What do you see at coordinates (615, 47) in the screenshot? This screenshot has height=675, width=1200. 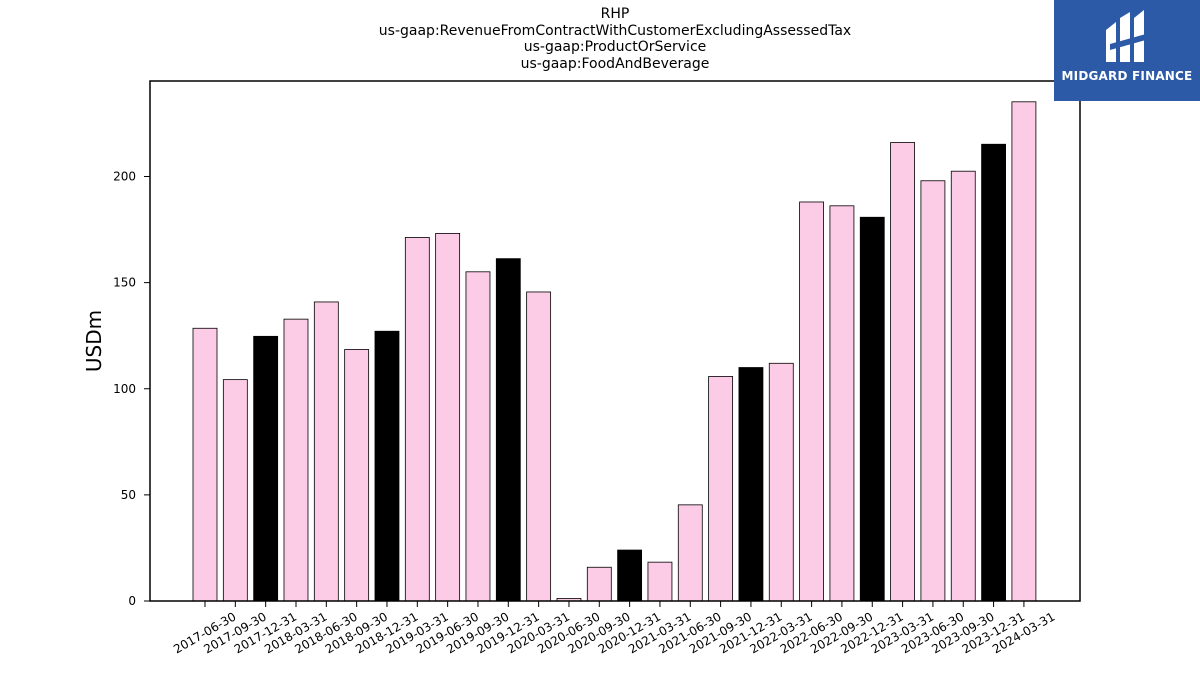 I see `title-line-axis: us-gaap:ProductOrService` at bounding box center [615, 47].